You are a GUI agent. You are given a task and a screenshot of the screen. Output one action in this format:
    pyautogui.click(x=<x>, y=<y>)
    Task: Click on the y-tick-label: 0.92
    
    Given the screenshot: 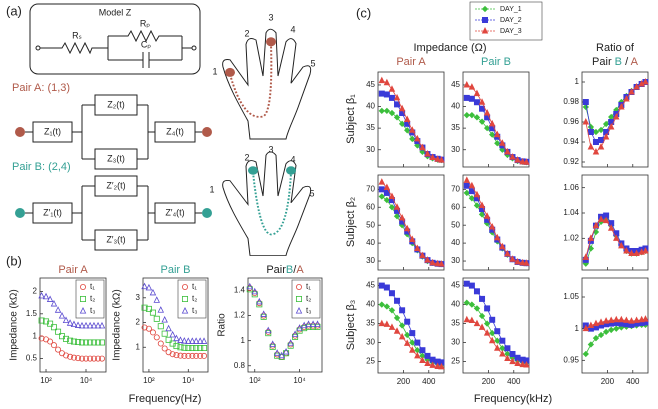 What is the action you would take?
    pyautogui.click(x=571, y=161)
    